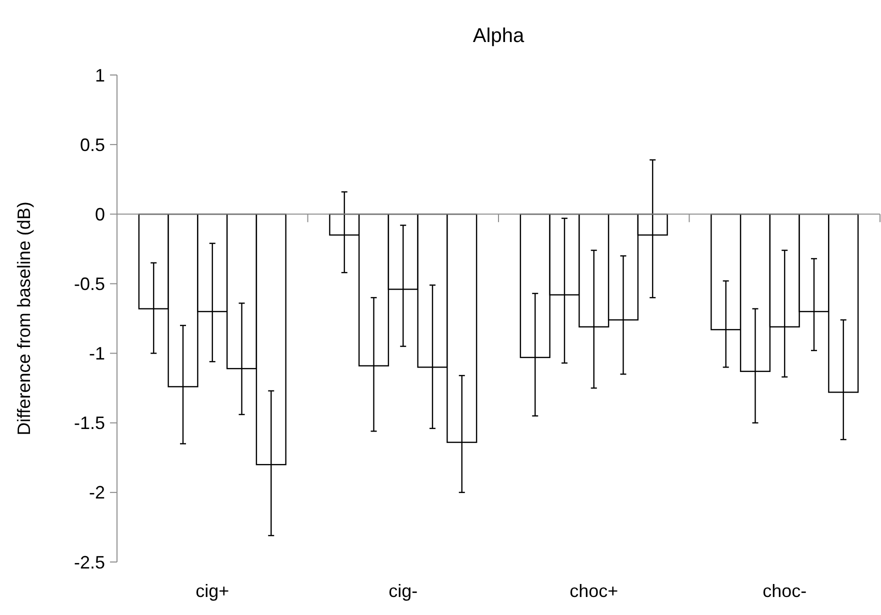 Image resolution: width=881 pixels, height=615 pixels. What do you see at coordinates (89, 423) in the screenshot?
I see `y-tick-label: -1.5` at bounding box center [89, 423].